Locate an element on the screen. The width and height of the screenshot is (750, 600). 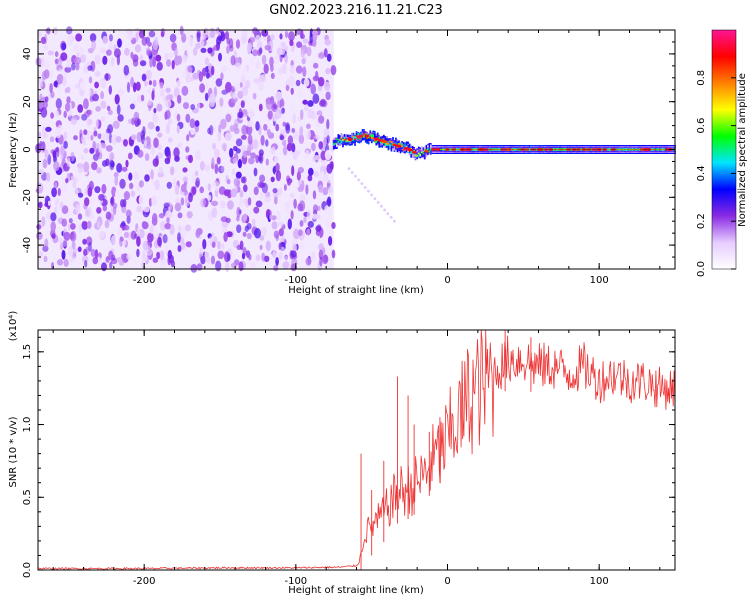
signal-hotspot is located at coordinates (398, 146).